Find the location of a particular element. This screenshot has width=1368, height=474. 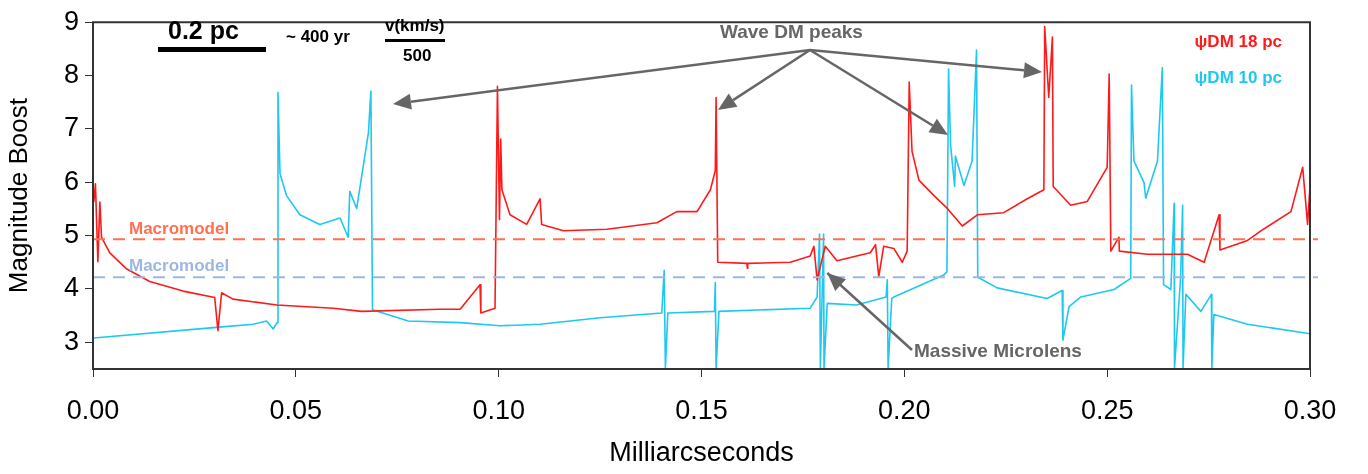

x-tick-label: 0.20 is located at coordinates (904, 409).